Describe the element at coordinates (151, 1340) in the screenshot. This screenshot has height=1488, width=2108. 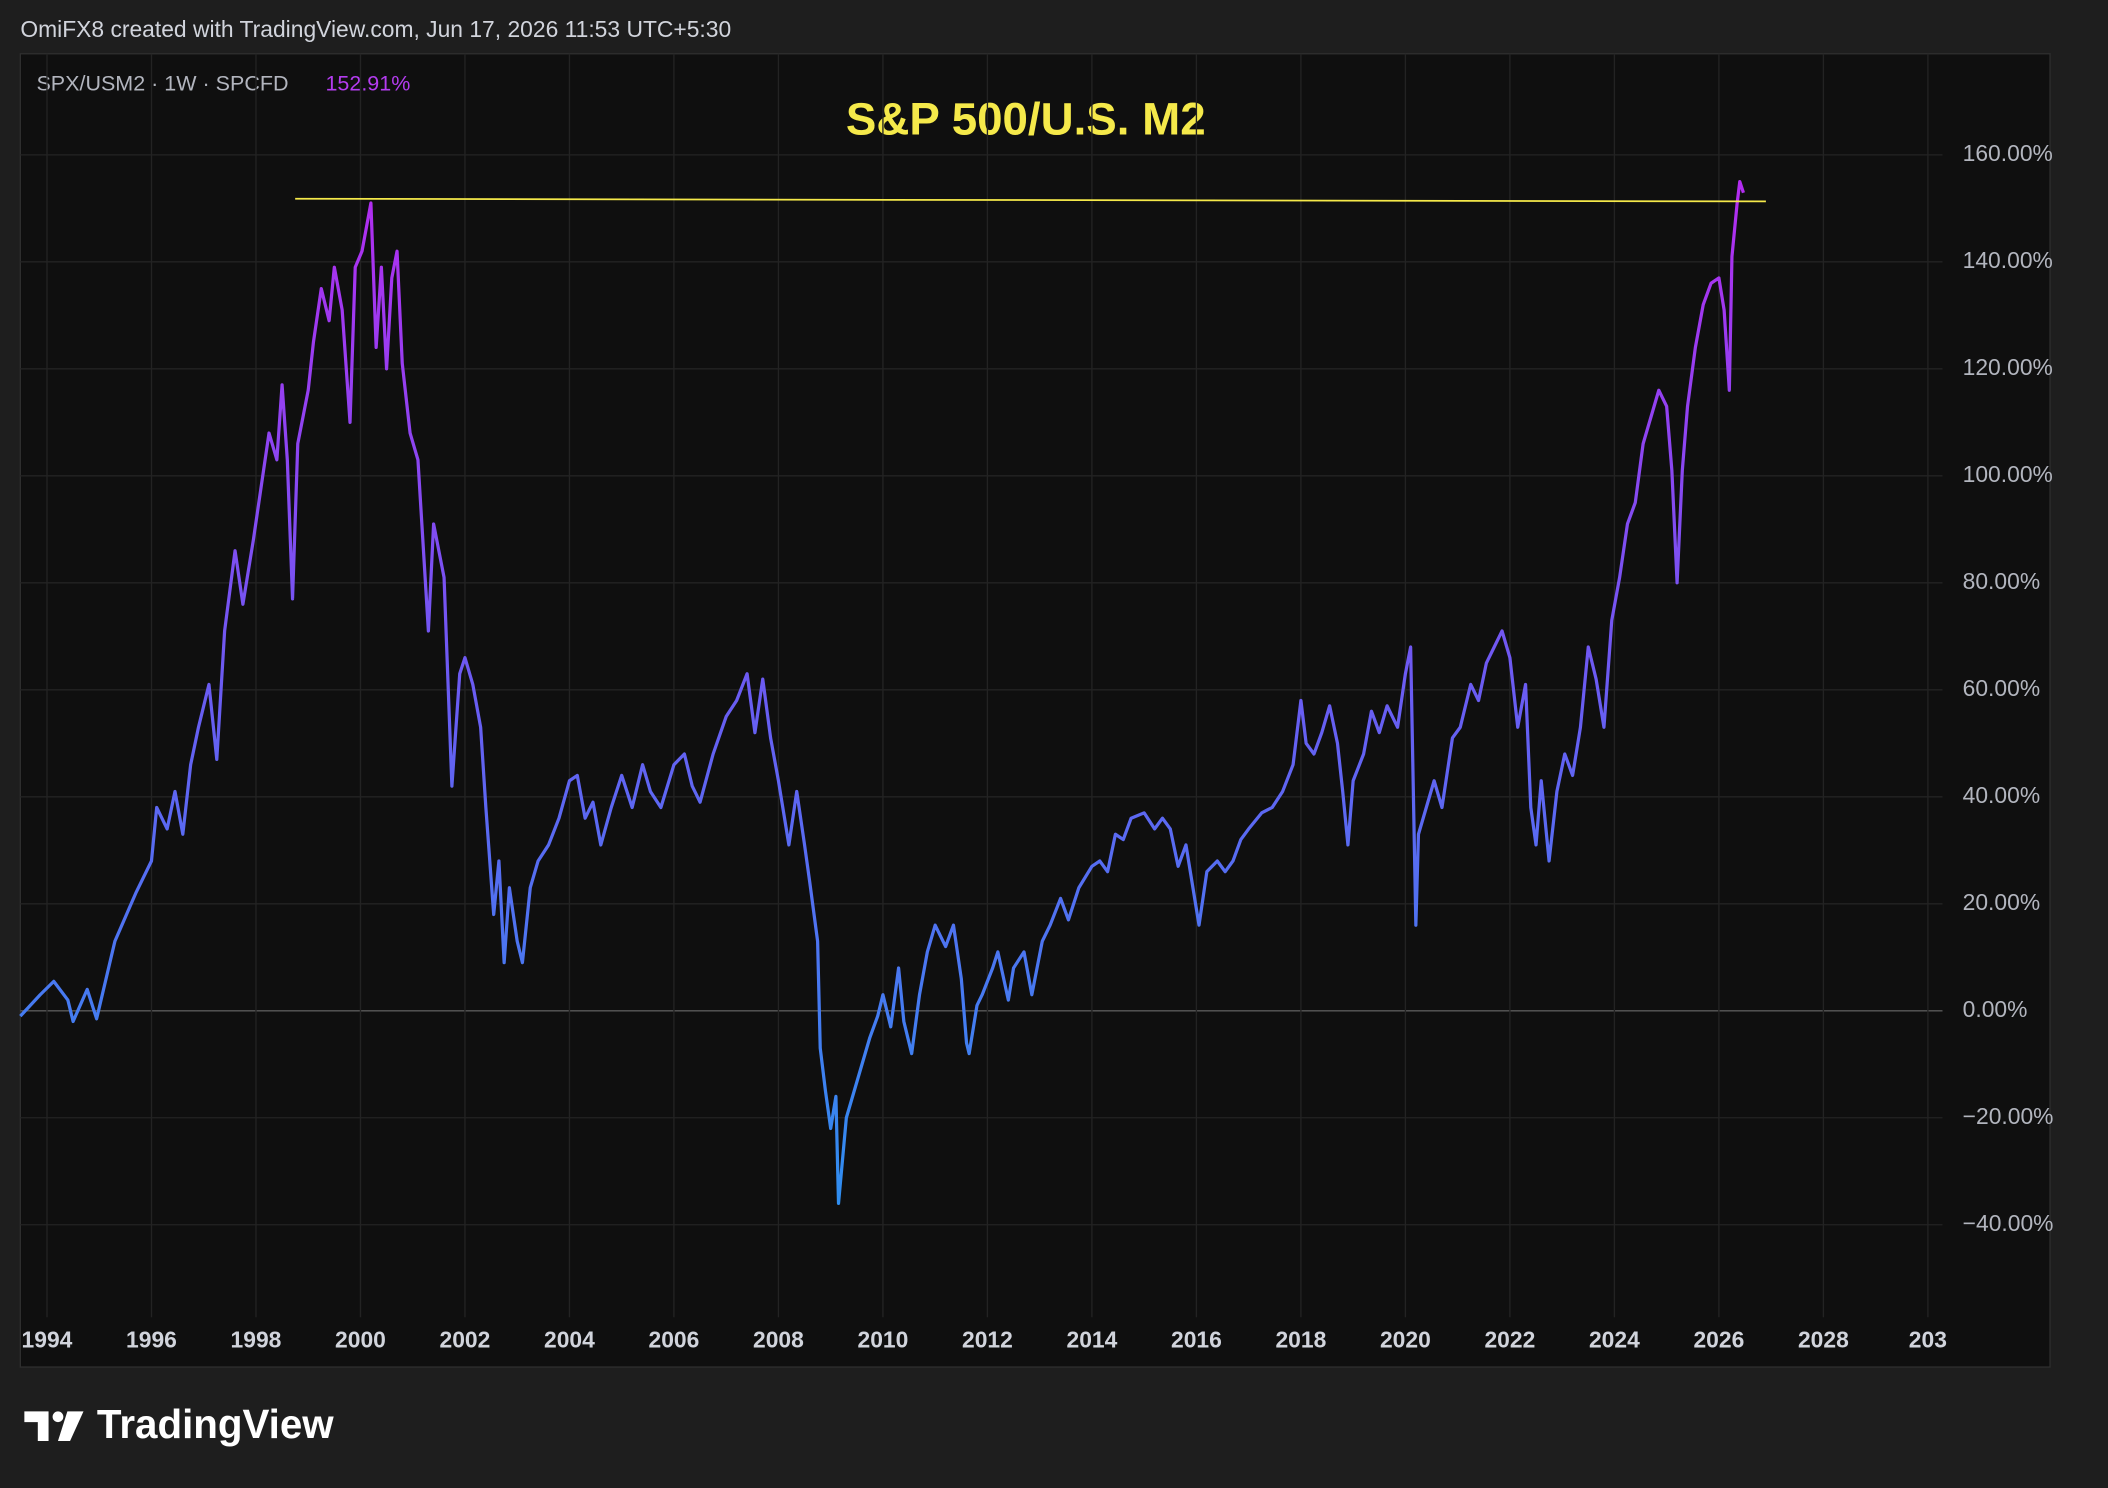
I see `x-tick-label: 1996` at that location.